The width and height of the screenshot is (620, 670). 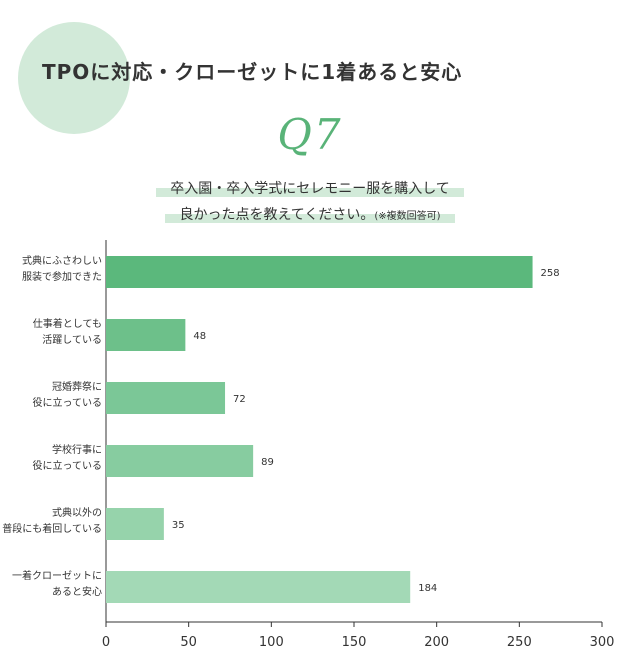 I want to click on x-tick-label: 150, so click(x=354, y=642).